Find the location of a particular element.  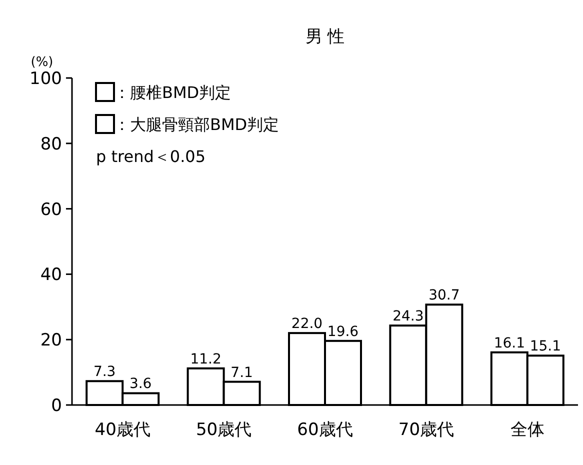

y-tick-label: 0 is located at coordinates (56, 406).